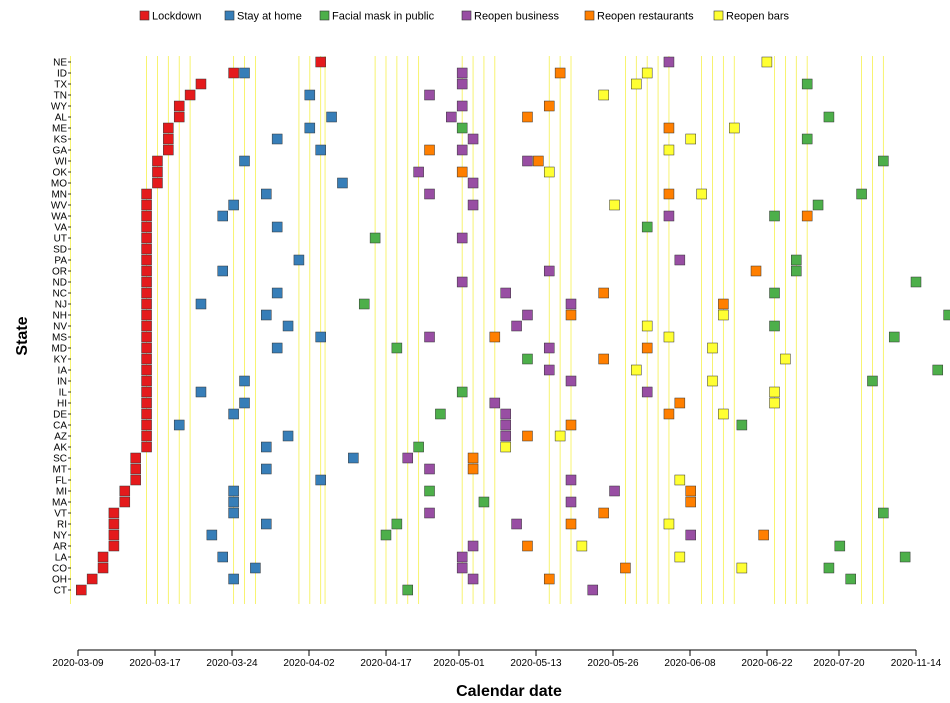 The image size is (950, 703). What do you see at coordinates (571, 524) in the screenshot?
I see `marker-RI-restaurants` at bounding box center [571, 524].